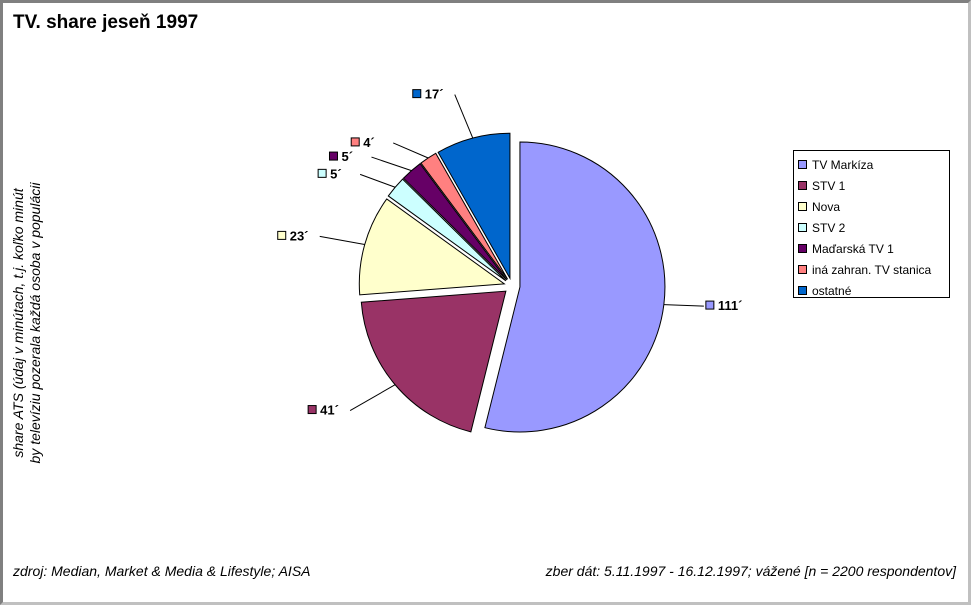  I want to click on data-label-swatch-tv-markiza, so click(710, 305).